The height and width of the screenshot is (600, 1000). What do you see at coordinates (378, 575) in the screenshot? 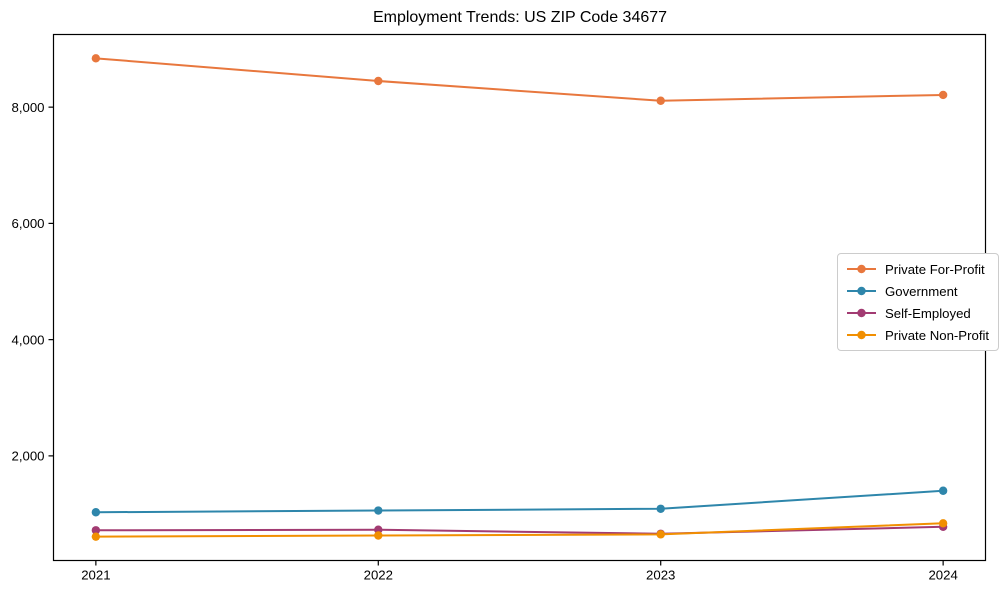
I see `x-tick-label: 2022` at bounding box center [378, 575].